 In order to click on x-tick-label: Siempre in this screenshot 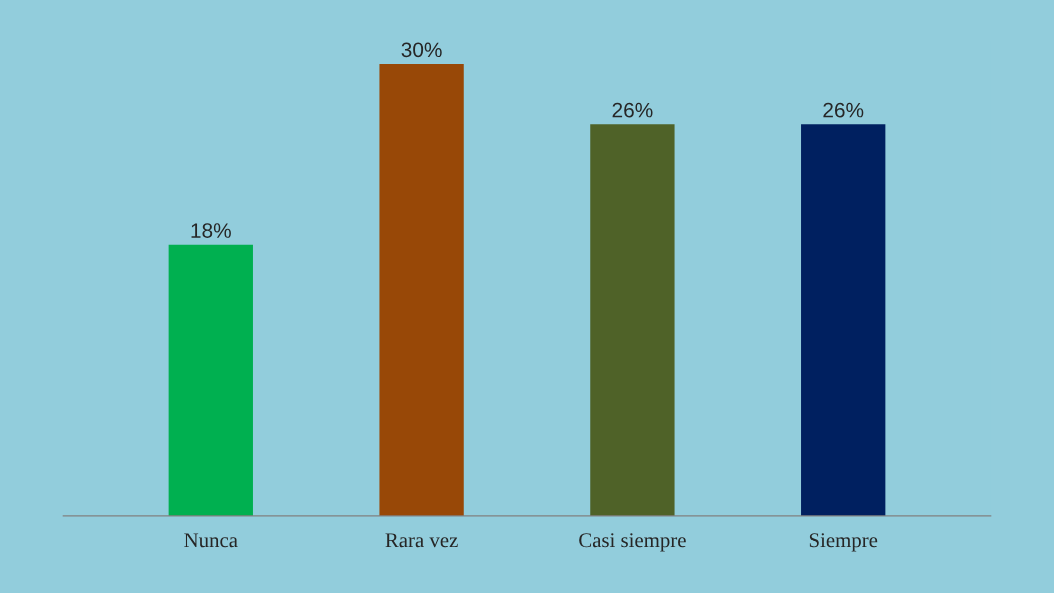, I will do `click(843, 542)`.